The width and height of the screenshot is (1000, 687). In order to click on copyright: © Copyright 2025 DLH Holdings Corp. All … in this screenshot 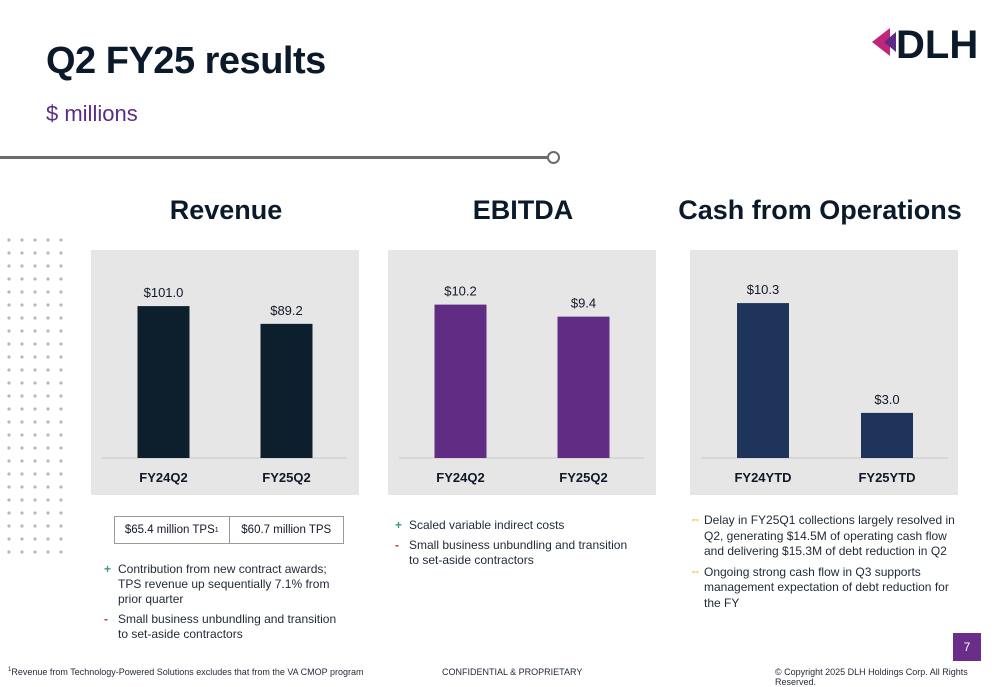, I will do `click(871, 677)`.